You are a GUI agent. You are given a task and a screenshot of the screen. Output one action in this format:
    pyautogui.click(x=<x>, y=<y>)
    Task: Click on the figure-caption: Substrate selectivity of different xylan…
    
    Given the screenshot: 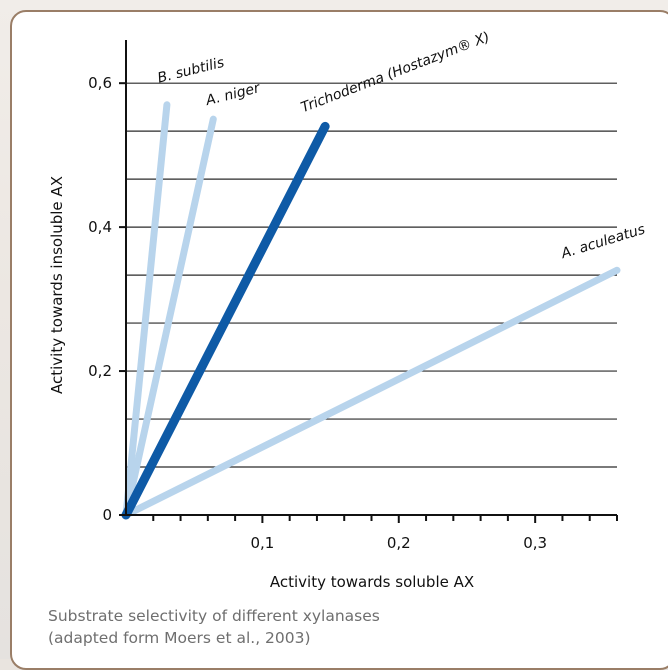 What is the action you would take?
    pyautogui.click(x=214, y=627)
    